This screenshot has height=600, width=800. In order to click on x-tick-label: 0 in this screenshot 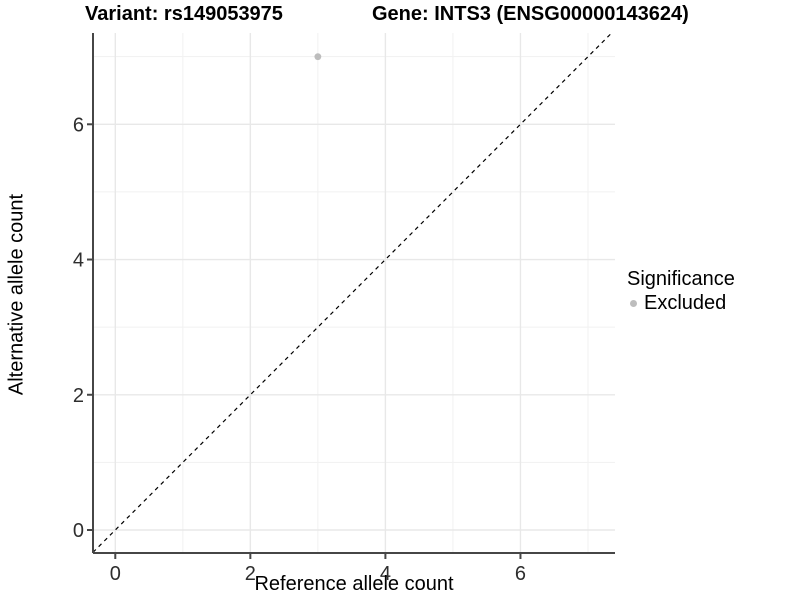, I will do `click(115, 574)`.